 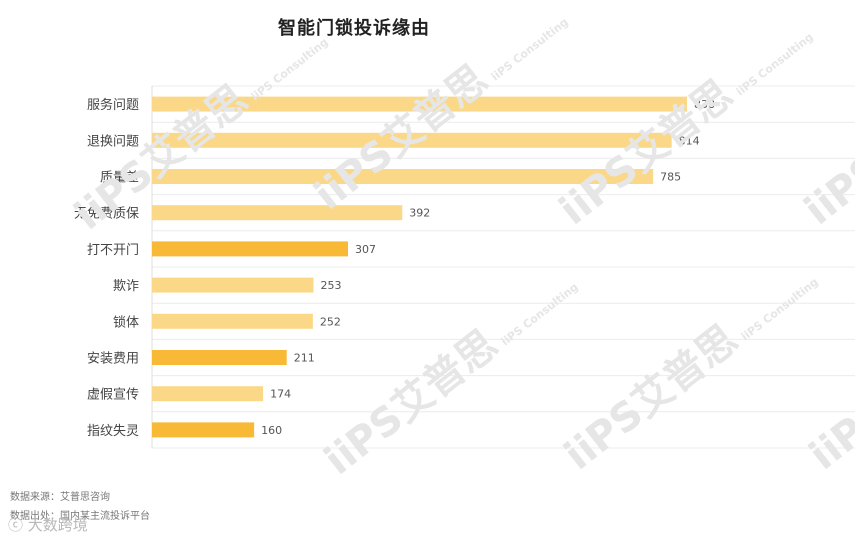 I want to click on data-label: 392, so click(x=419, y=213).